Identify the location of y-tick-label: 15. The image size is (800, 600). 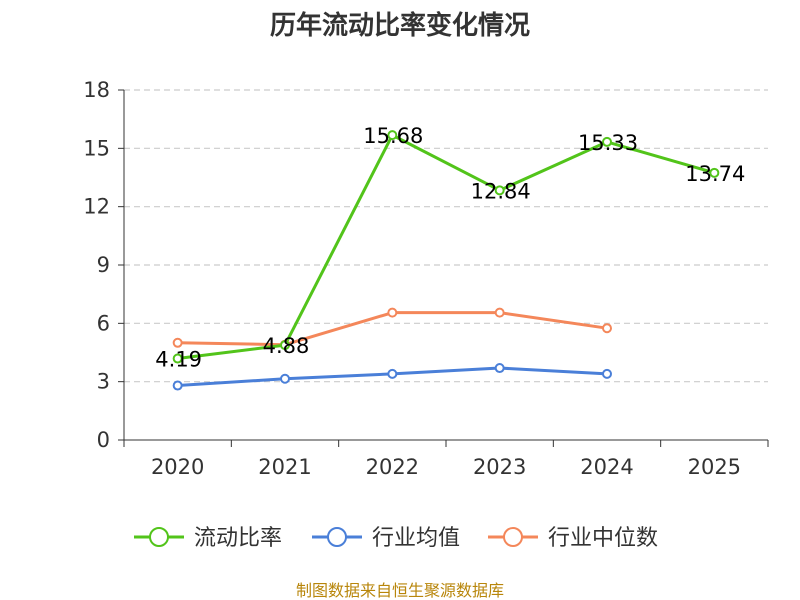
(96, 148).